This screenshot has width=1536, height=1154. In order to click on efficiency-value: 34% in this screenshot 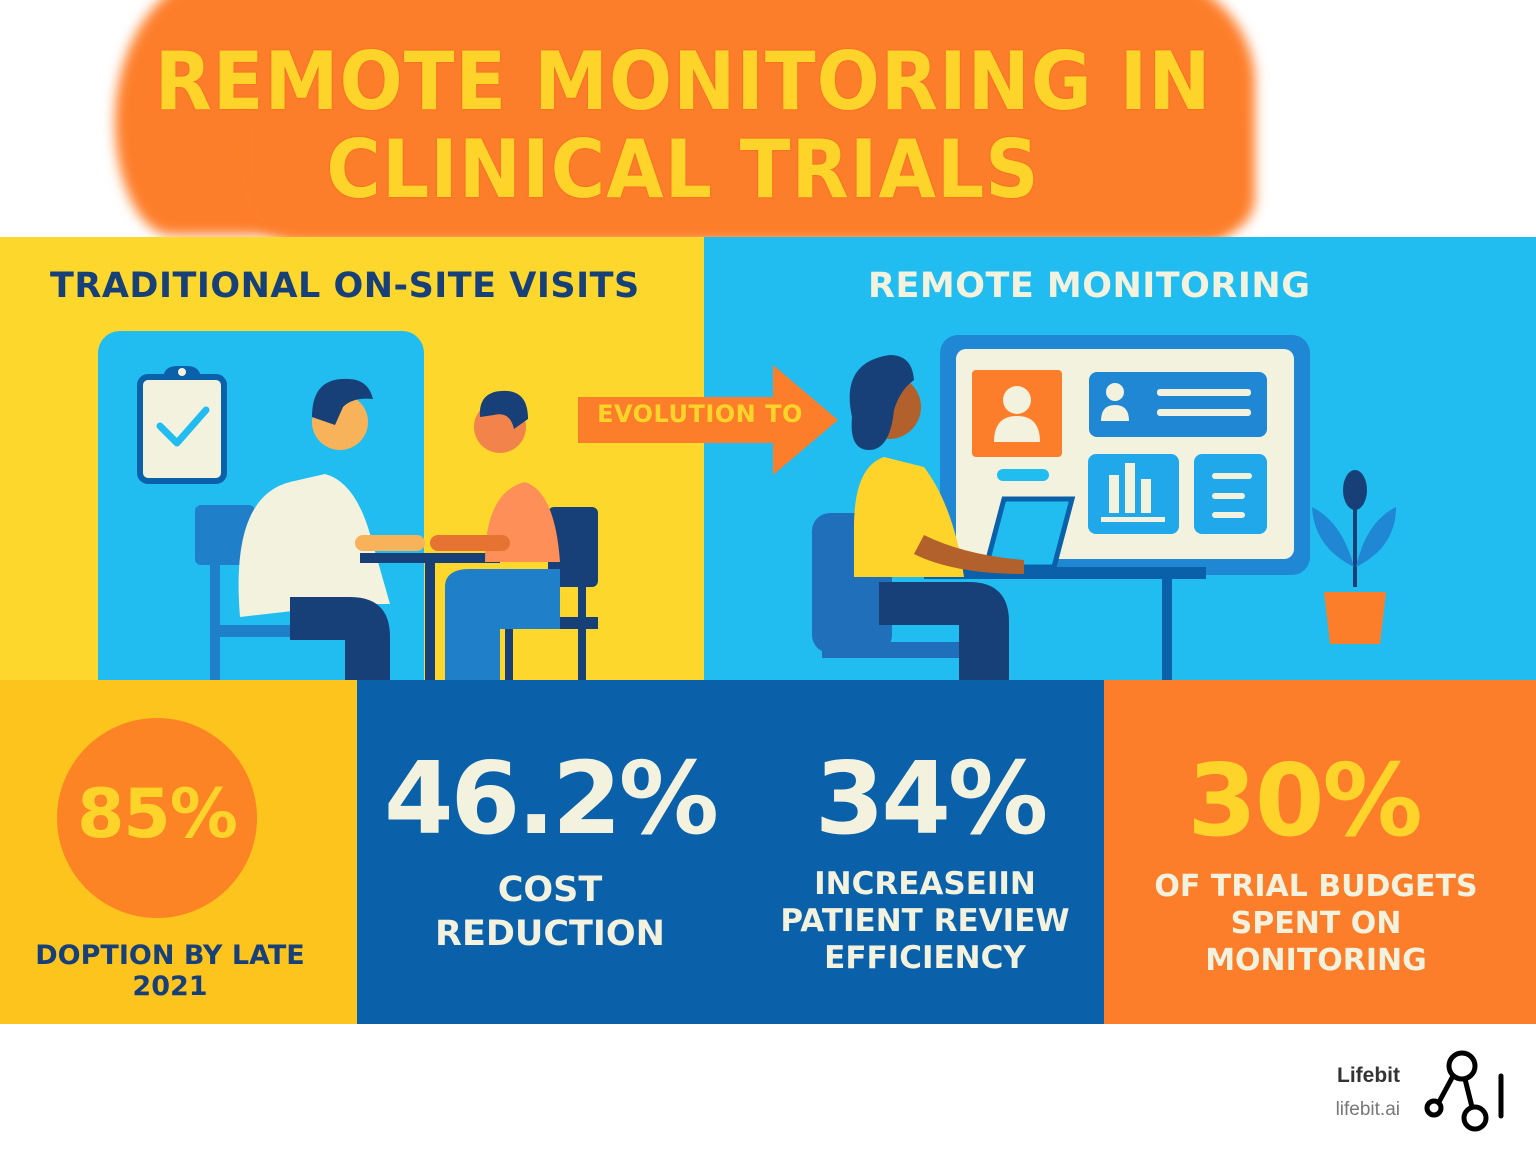, I will do `click(931, 798)`.